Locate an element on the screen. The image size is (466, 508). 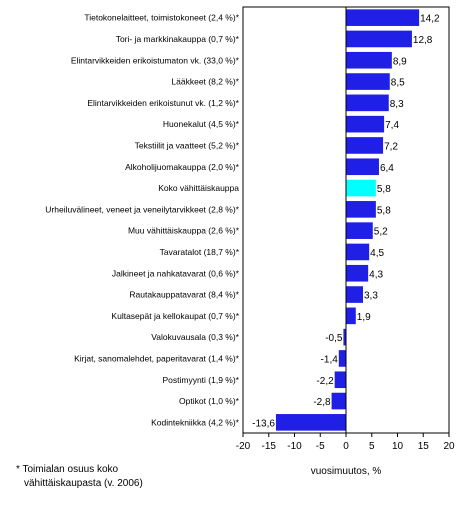
category-label: Lääkkeet (8,2 %)* is located at coordinates (205, 82).